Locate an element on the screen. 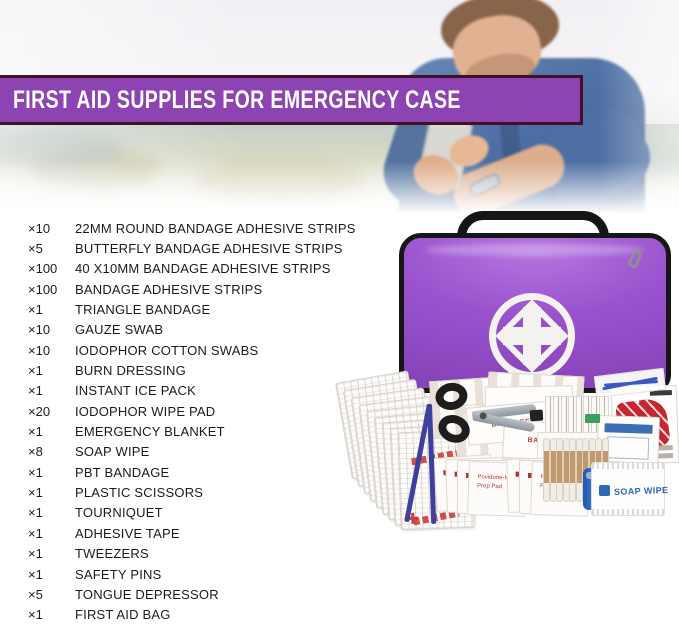  logo-cross is located at coordinates (532, 336).